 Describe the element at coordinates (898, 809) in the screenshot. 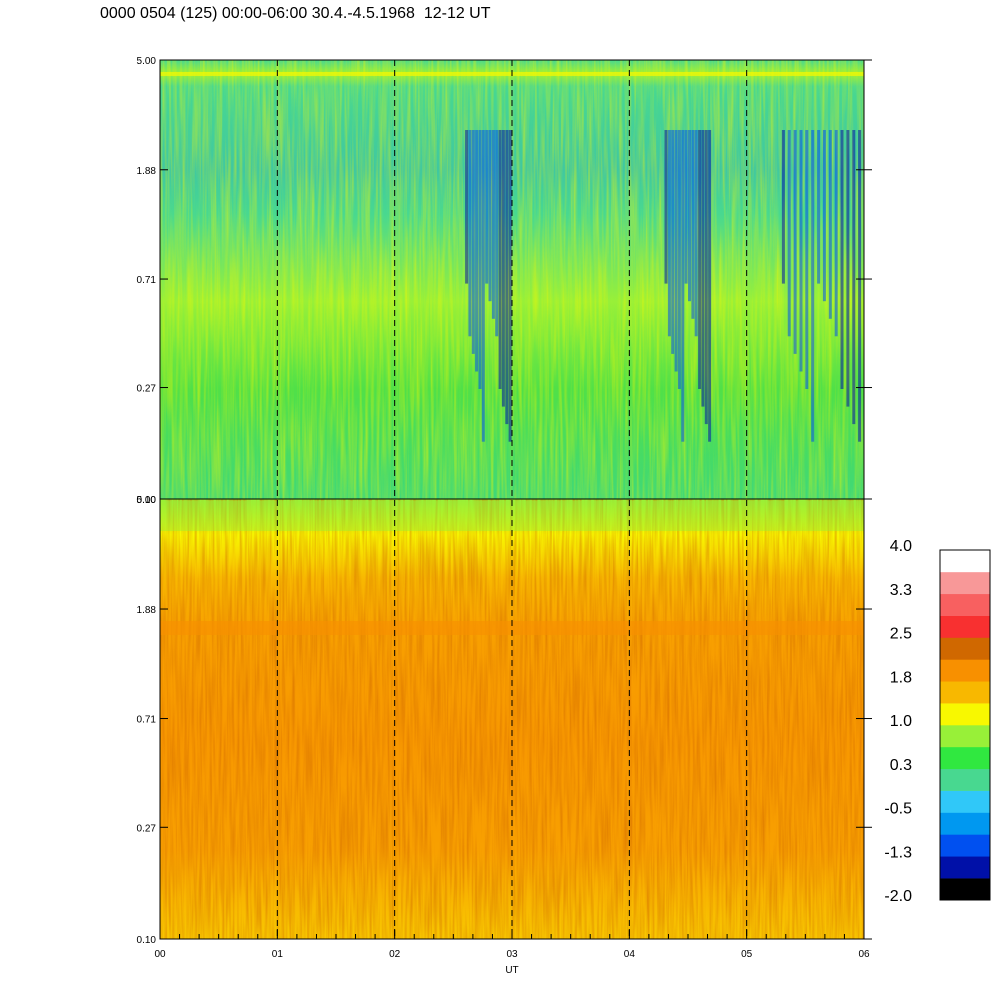

I see `colorbar-tick-label: -0.5` at that location.